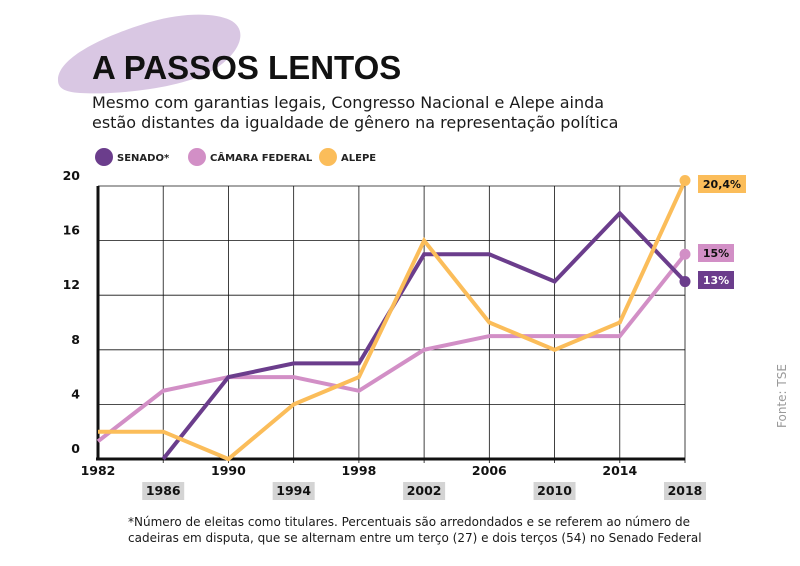 This screenshot has width=800, height=566. I want to click on legend-marker-camara, so click(197, 157).